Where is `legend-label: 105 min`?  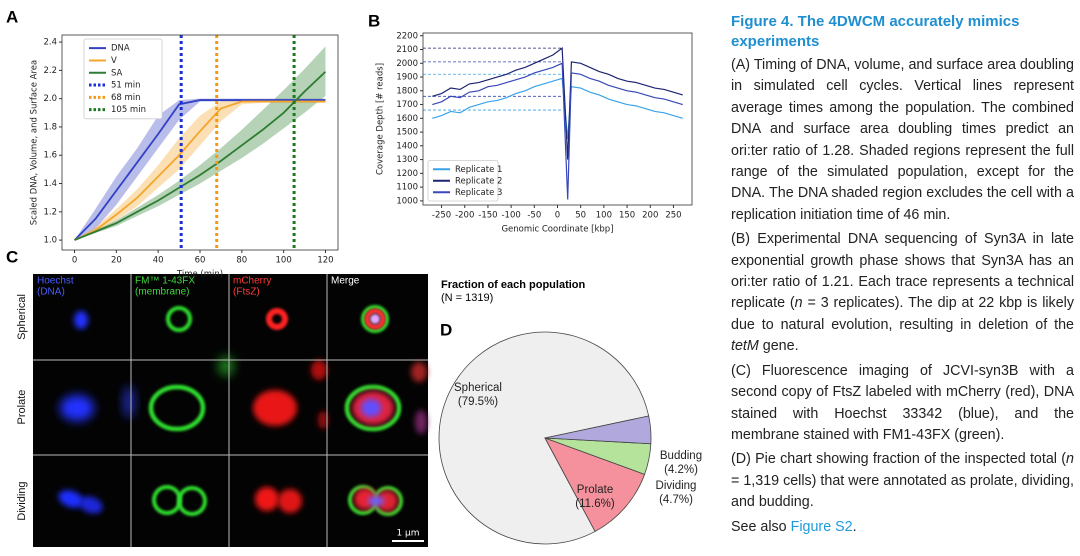 legend-label: 105 min is located at coordinates (128, 110).